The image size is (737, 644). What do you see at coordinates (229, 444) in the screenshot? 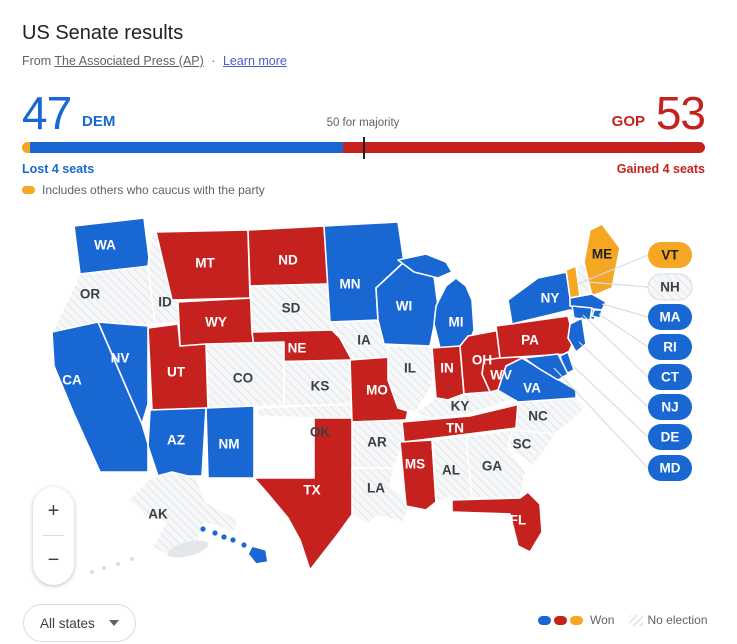
I see `state-label-NM: NM` at bounding box center [229, 444].